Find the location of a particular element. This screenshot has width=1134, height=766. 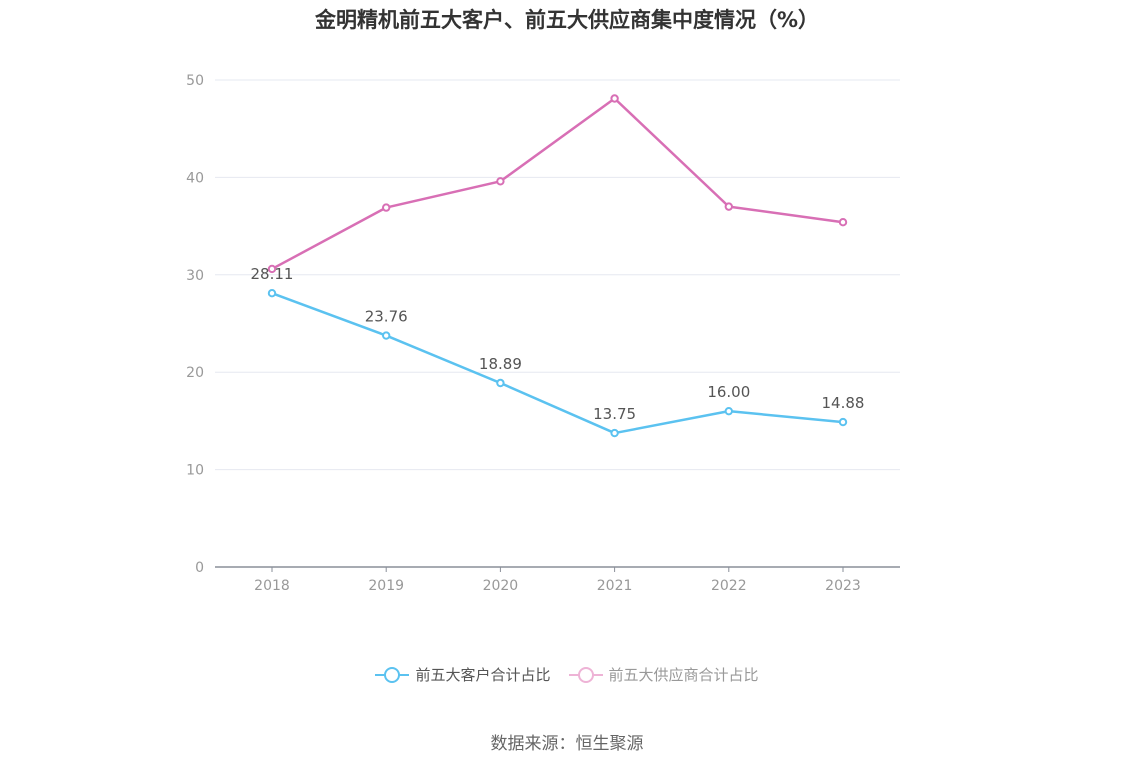

data-label: 13.75 is located at coordinates (614, 414).